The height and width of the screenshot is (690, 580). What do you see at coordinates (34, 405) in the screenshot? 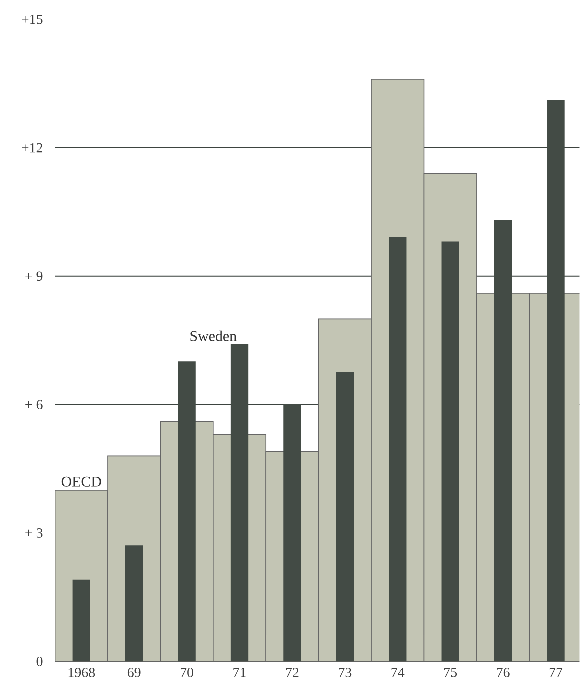
I see `y-tick-label: + 6` at bounding box center [34, 405].